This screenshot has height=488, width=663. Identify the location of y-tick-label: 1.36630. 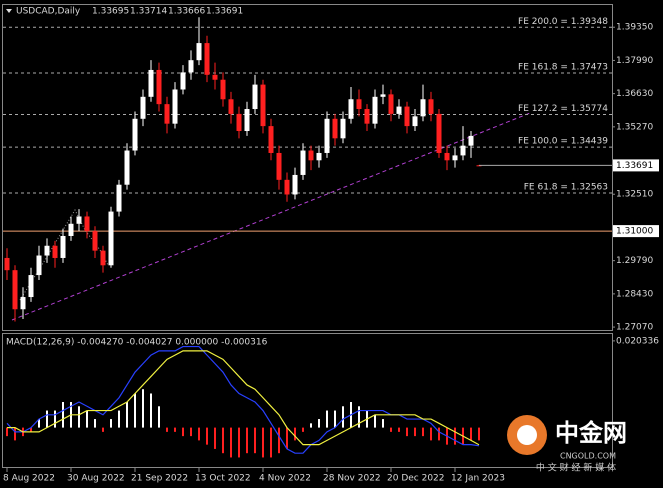
(634, 94).